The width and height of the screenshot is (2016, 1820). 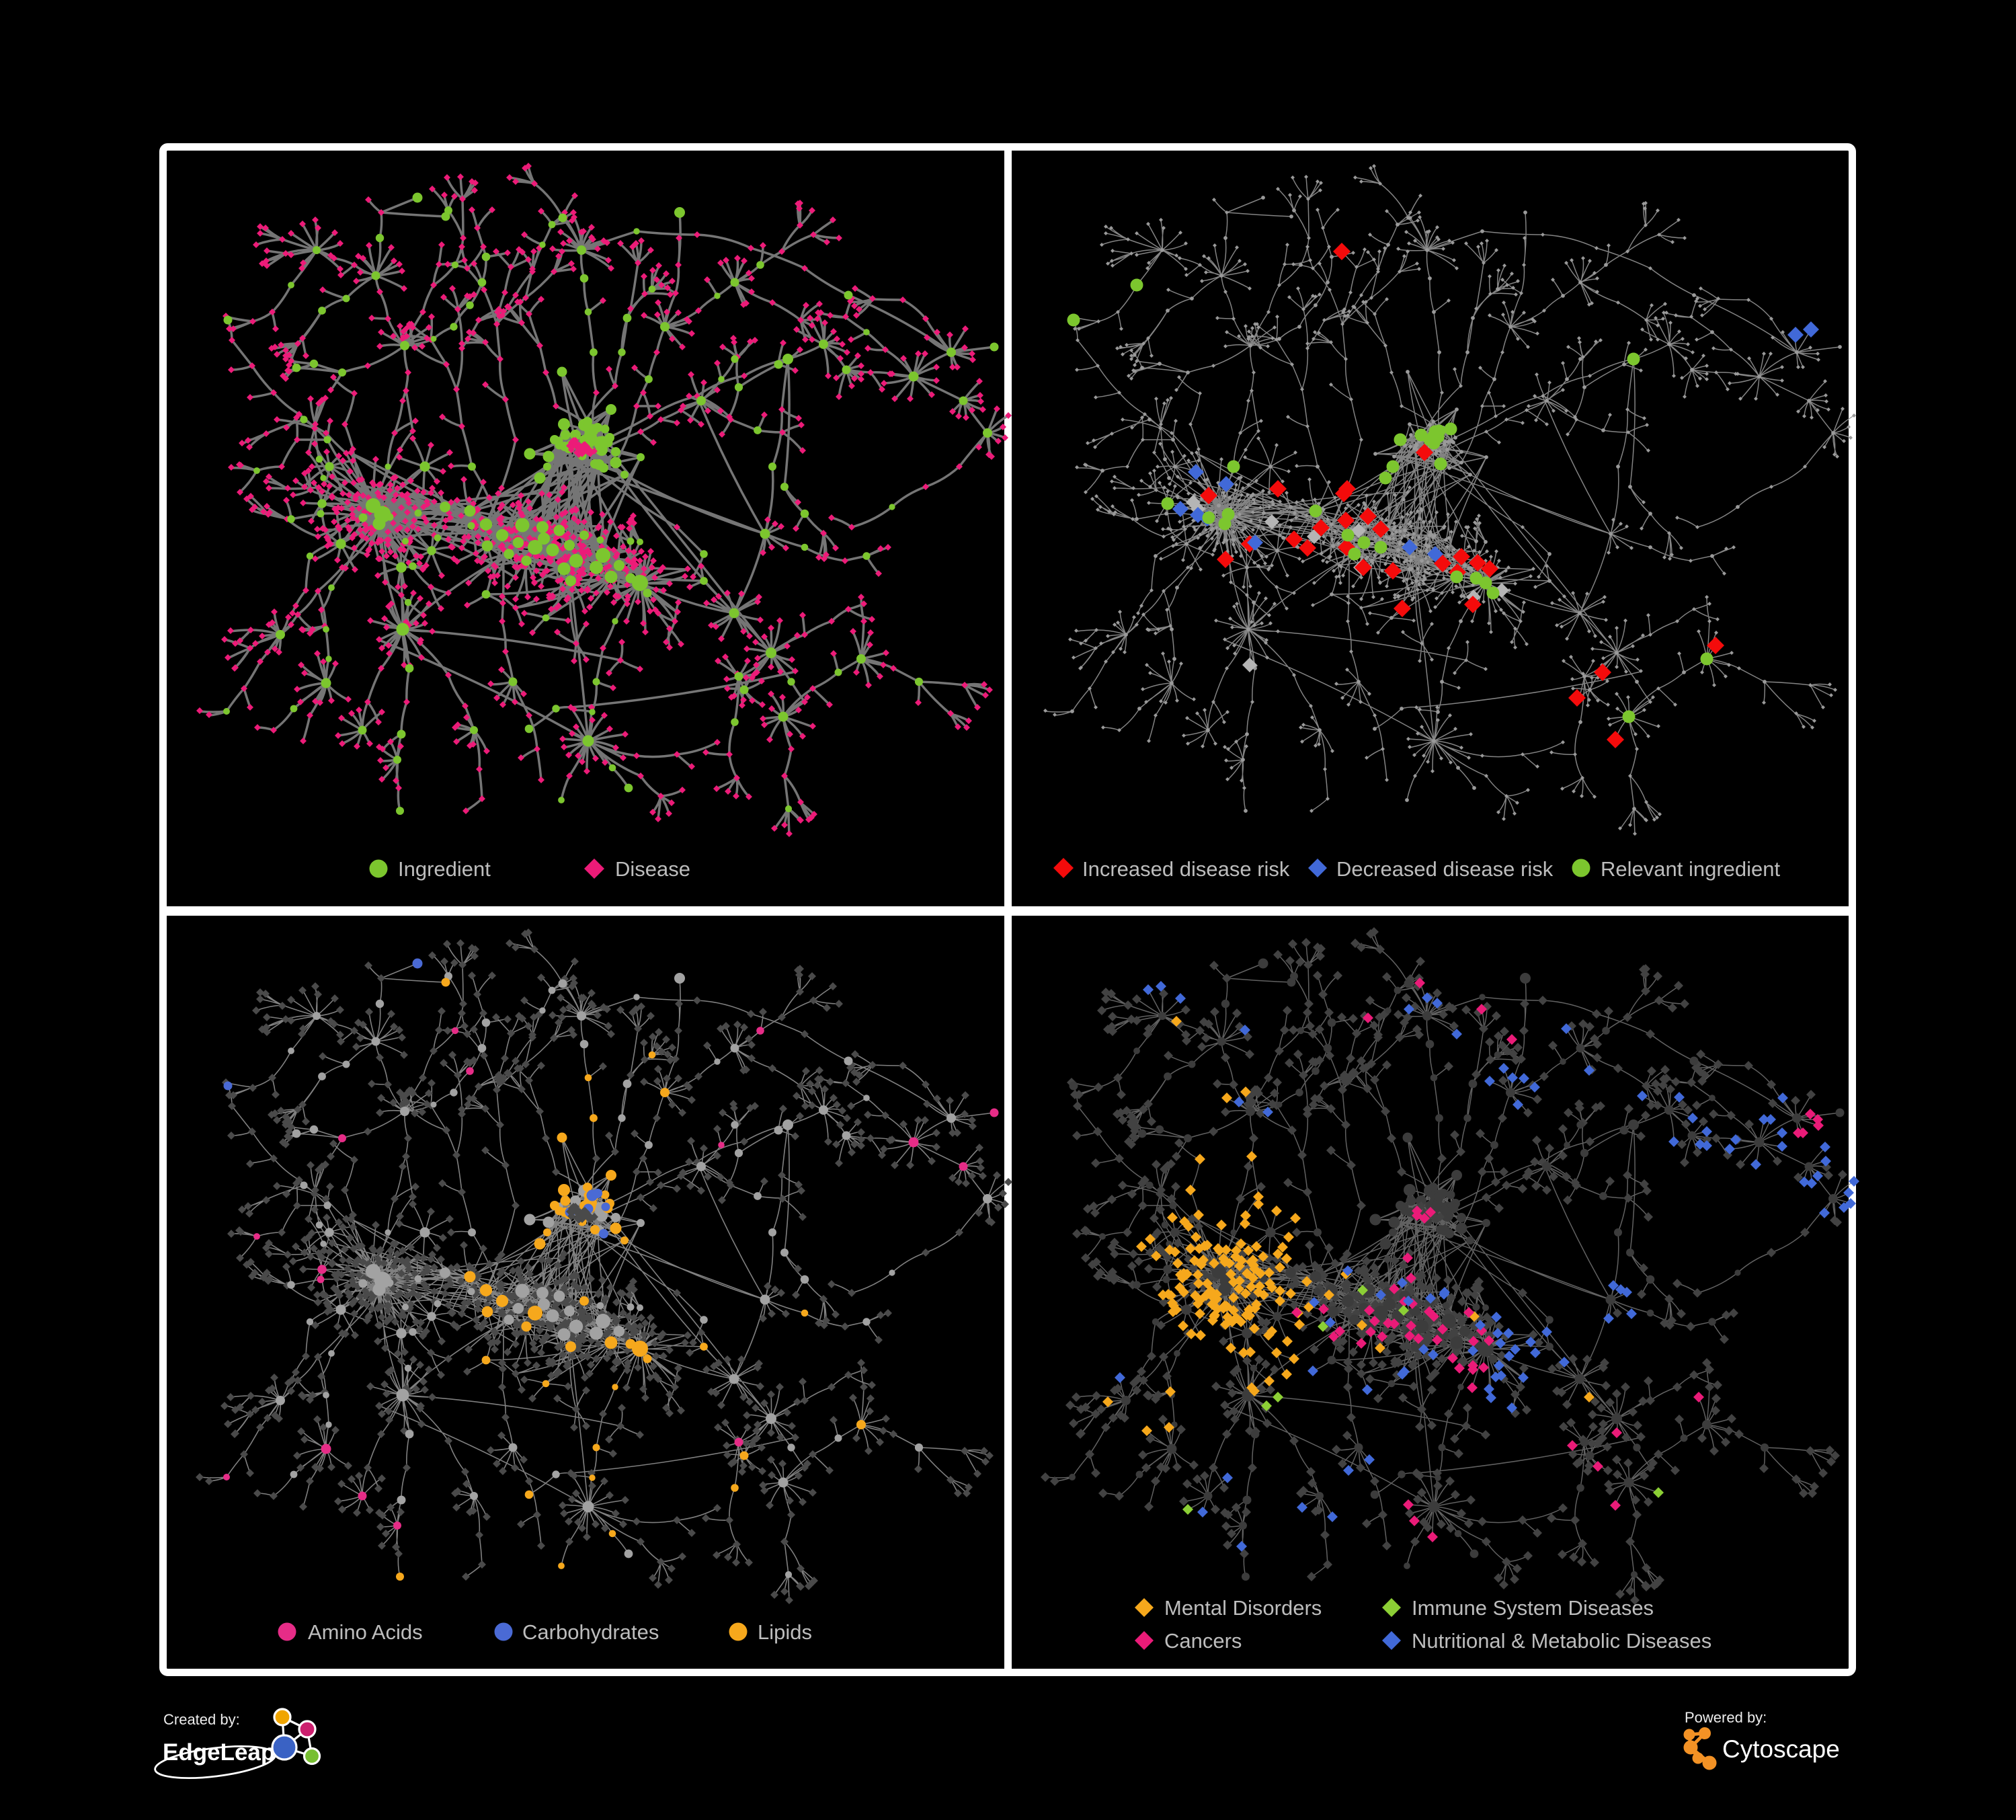 I want to click on svg-text: Carbohydrates, so click(x=590, y=1632).